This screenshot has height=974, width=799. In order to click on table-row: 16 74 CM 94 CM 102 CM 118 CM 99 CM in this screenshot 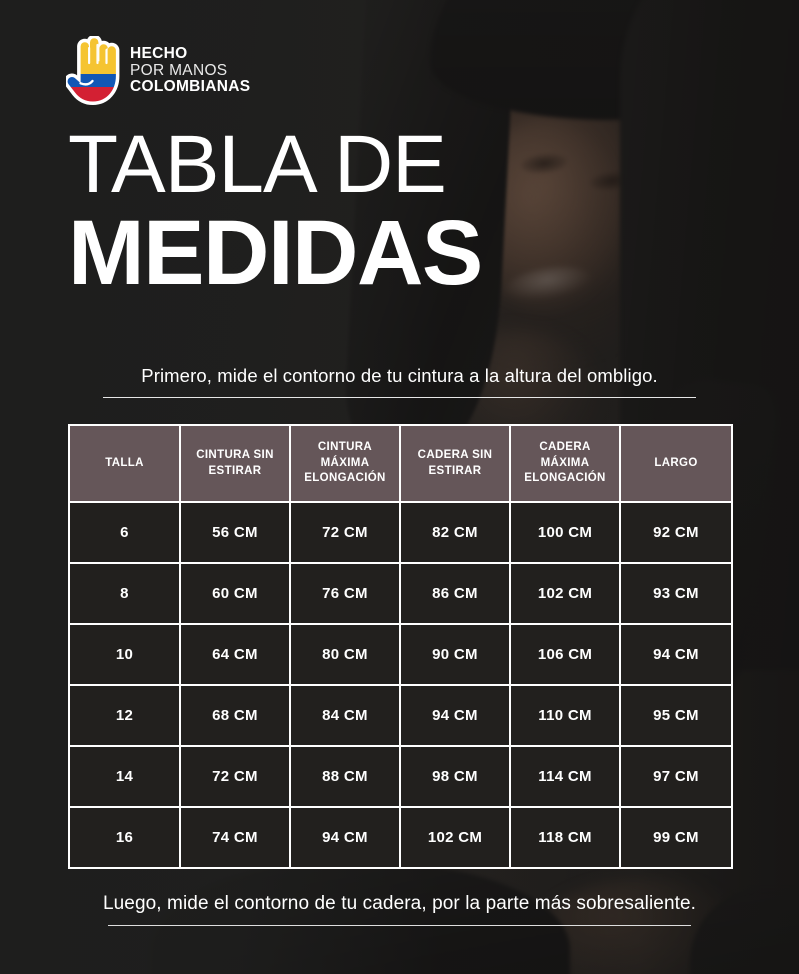, I will do `click(400, 837)`.